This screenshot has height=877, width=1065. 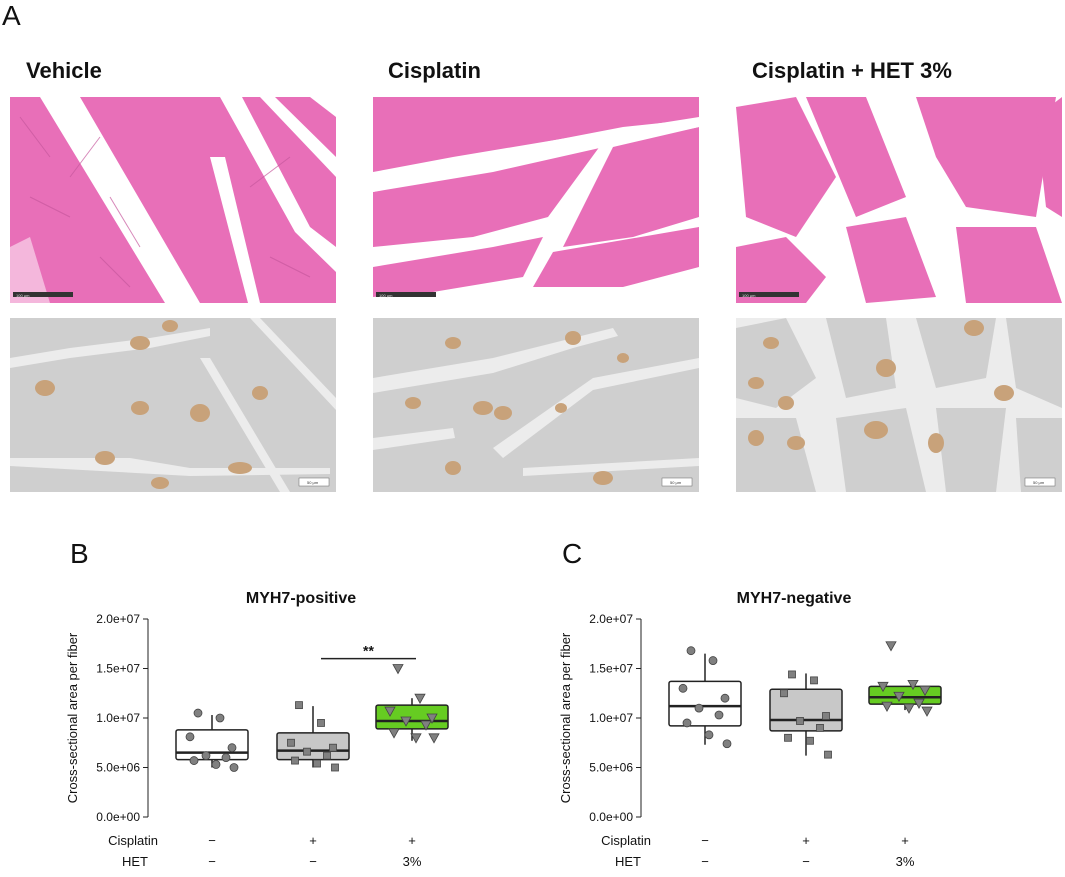 I want to click on he-scalebar-cisplatin-het: 100 μm, so click(x=749, y=295).